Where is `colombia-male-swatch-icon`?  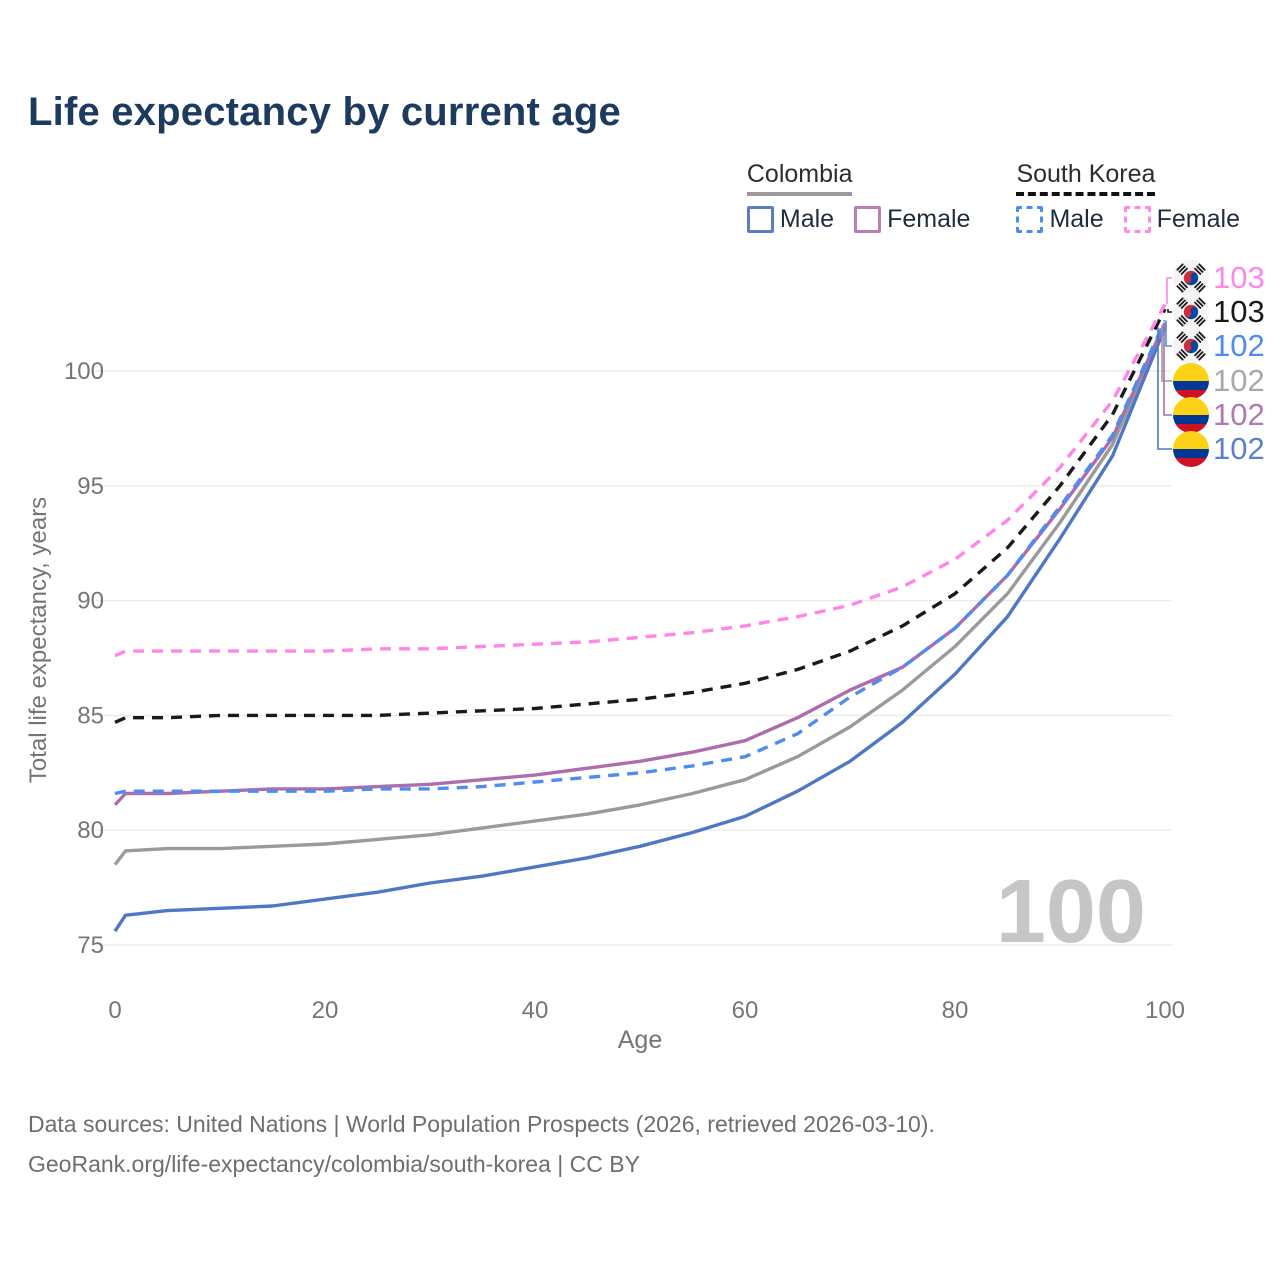 colombia-male-swatch-icon is located at coordinates (760, 219).